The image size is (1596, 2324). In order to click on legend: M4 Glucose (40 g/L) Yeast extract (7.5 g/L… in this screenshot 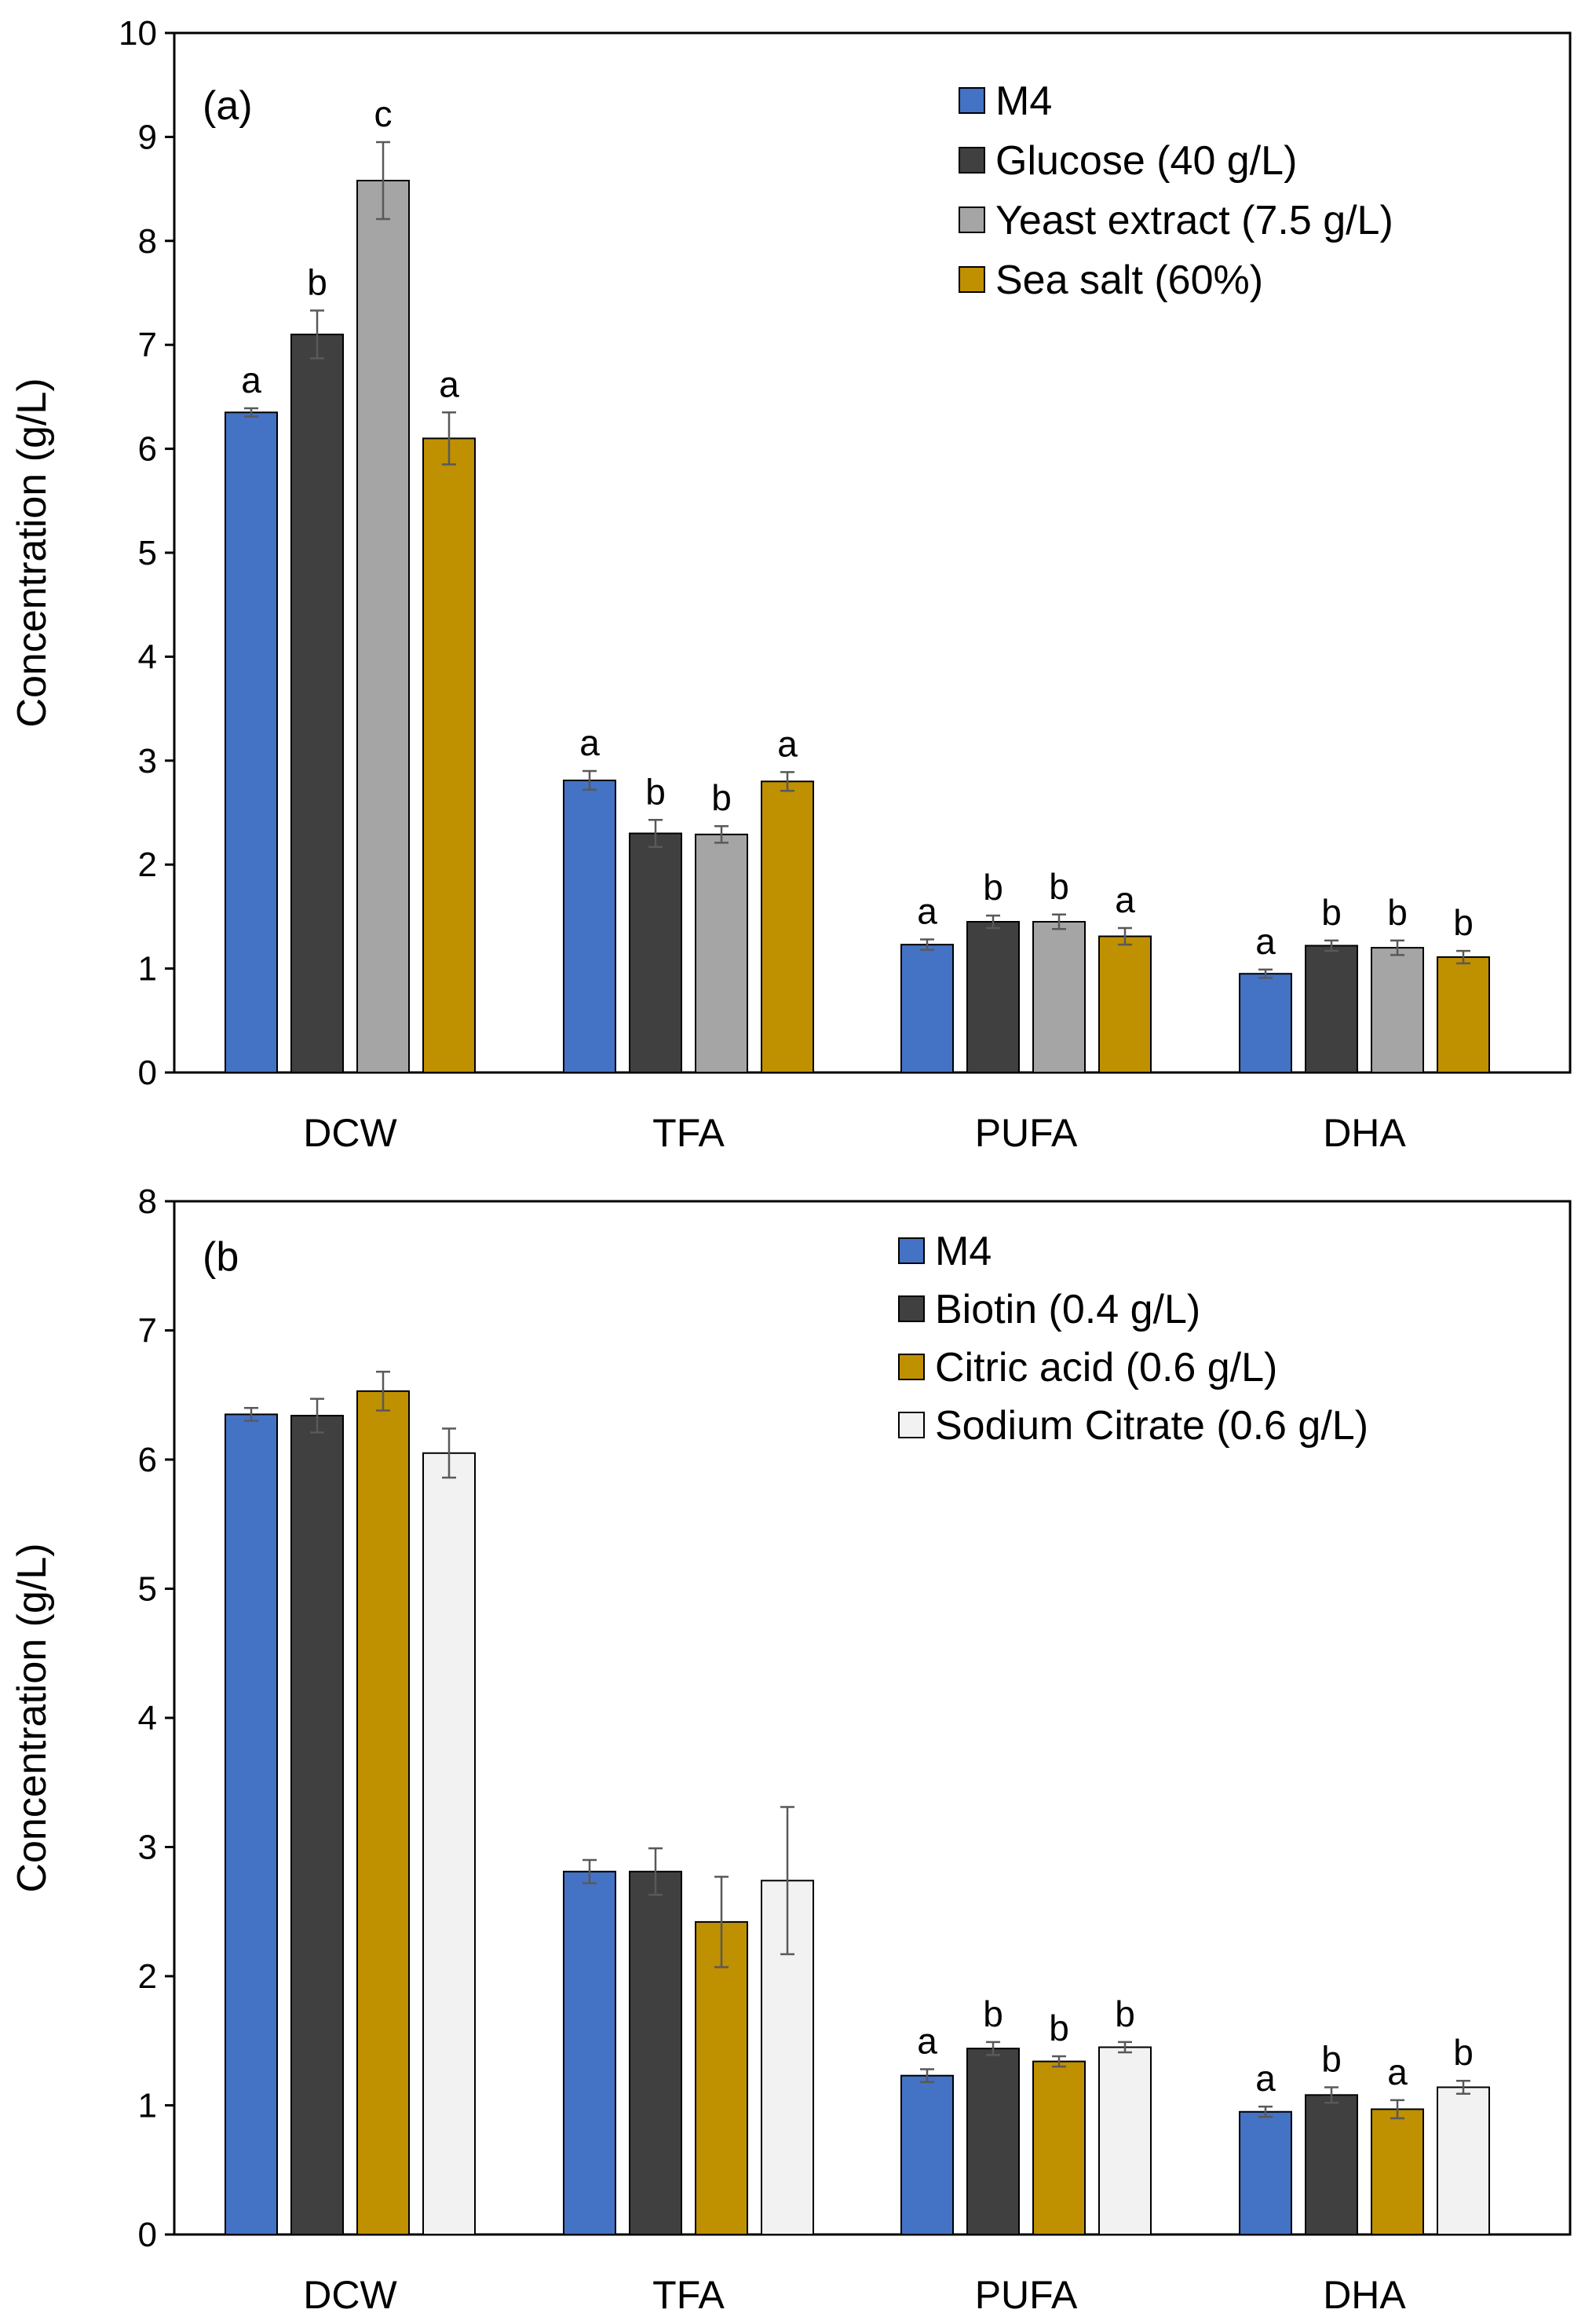, I will do `click(1176, 191)`.